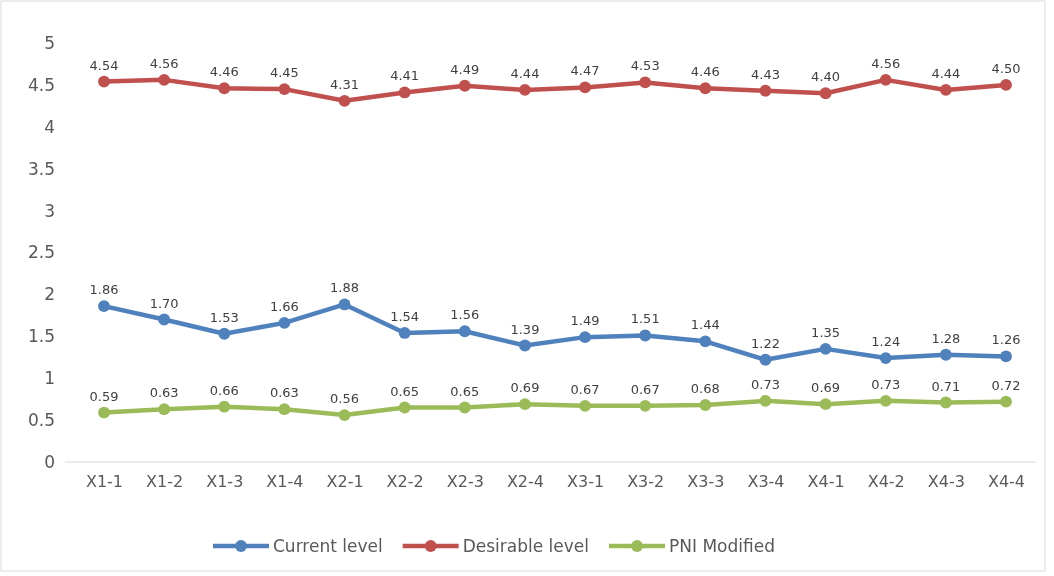 Image resolution: width=1054 pixels, height=576 pixels. What do you see at coordinates (946, 338) in the screenshot?
I see `data-label: 1.28` at bounding box center [946, 338].